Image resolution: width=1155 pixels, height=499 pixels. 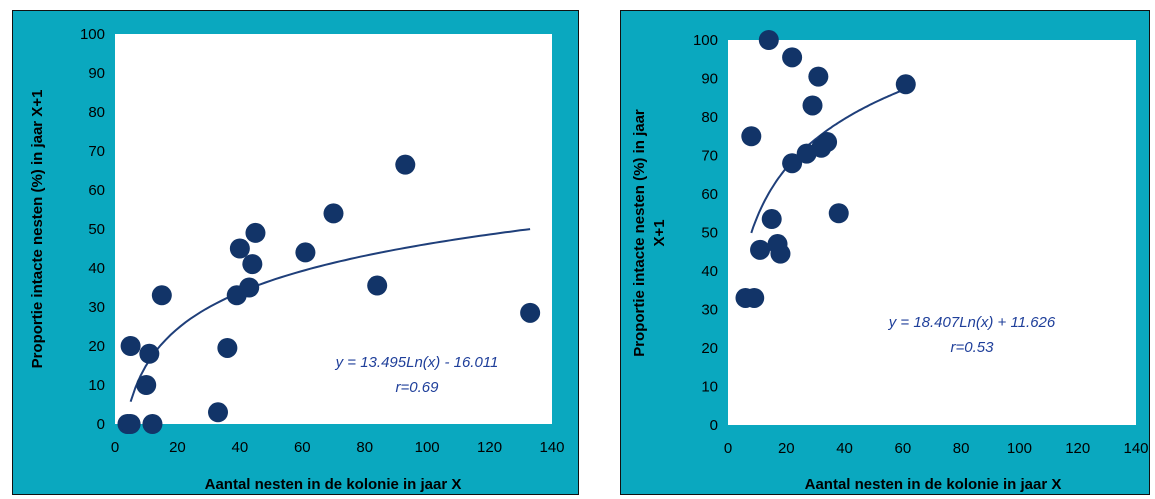 I want to click on y-axis-title-left: Proportie intacte nesten (%) in jaar X+1, so click(x=37, y=229).